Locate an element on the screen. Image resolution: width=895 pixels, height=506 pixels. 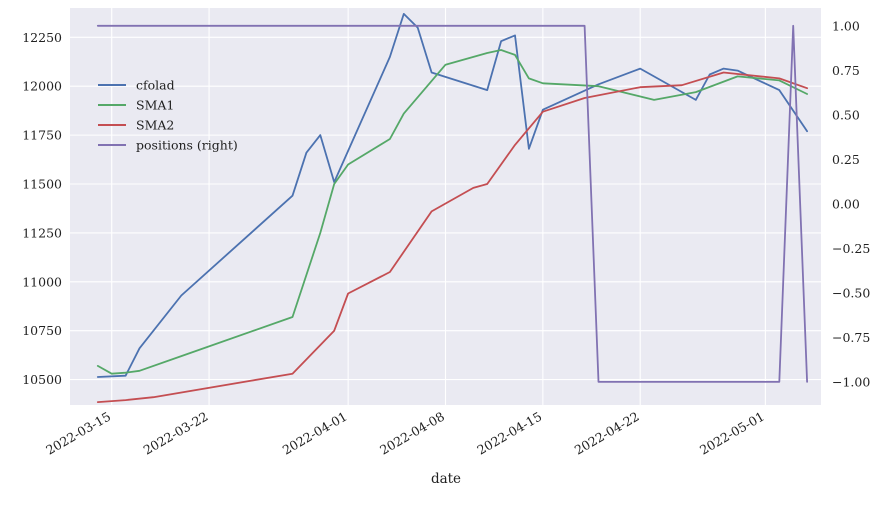
x-tick-label: 2022-04-15 is located at coordinates (509, 433).